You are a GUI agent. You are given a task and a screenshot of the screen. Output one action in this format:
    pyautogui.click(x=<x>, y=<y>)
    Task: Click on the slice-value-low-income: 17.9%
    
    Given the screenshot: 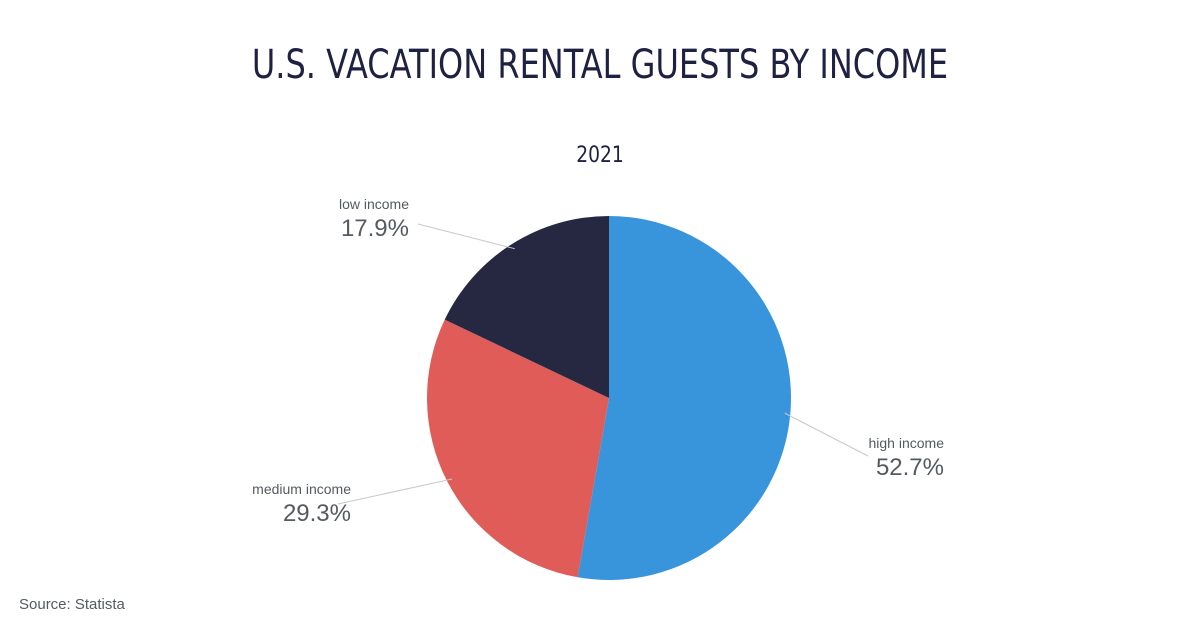 What is the action you would take?
    pyautogui.click(x=375, y=228)
    